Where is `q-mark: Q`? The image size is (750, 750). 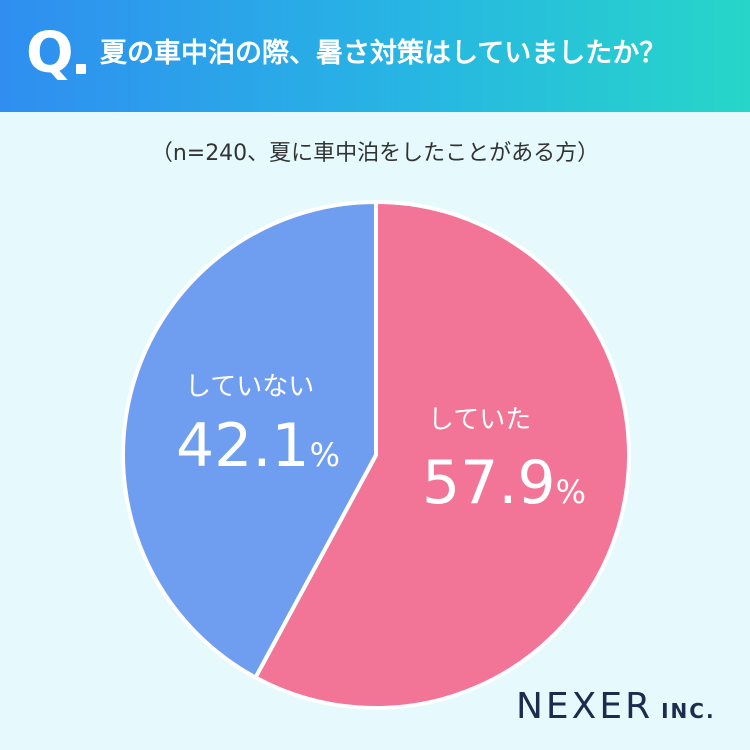 q-mark: Q is located at coordinates (50, 53).